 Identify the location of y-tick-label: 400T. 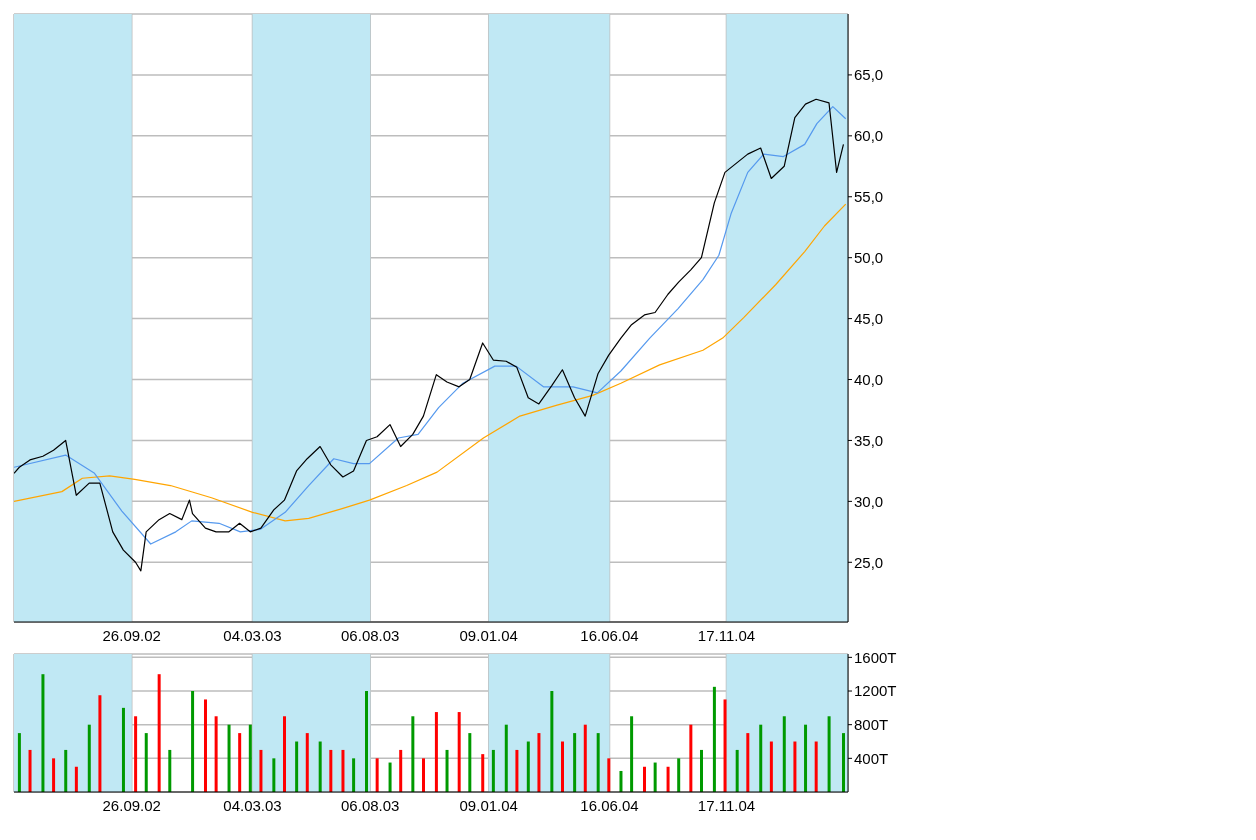
(871, 758).